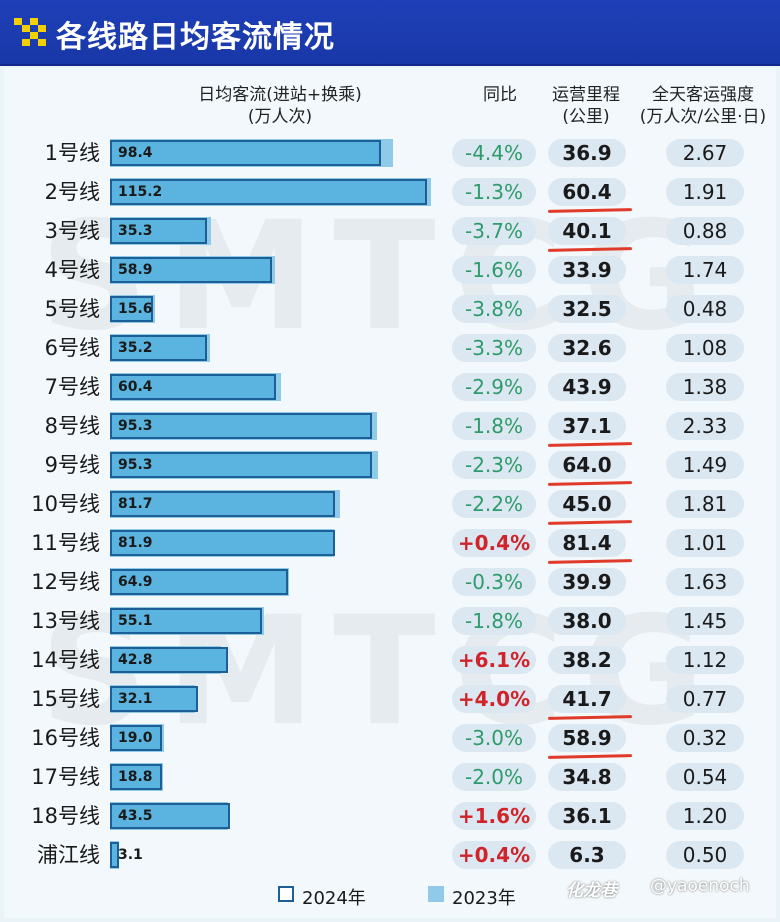  Describe the element at coordinates (135, 387) in the screenshot. I see `bar-value-label: 60.4` at that location.